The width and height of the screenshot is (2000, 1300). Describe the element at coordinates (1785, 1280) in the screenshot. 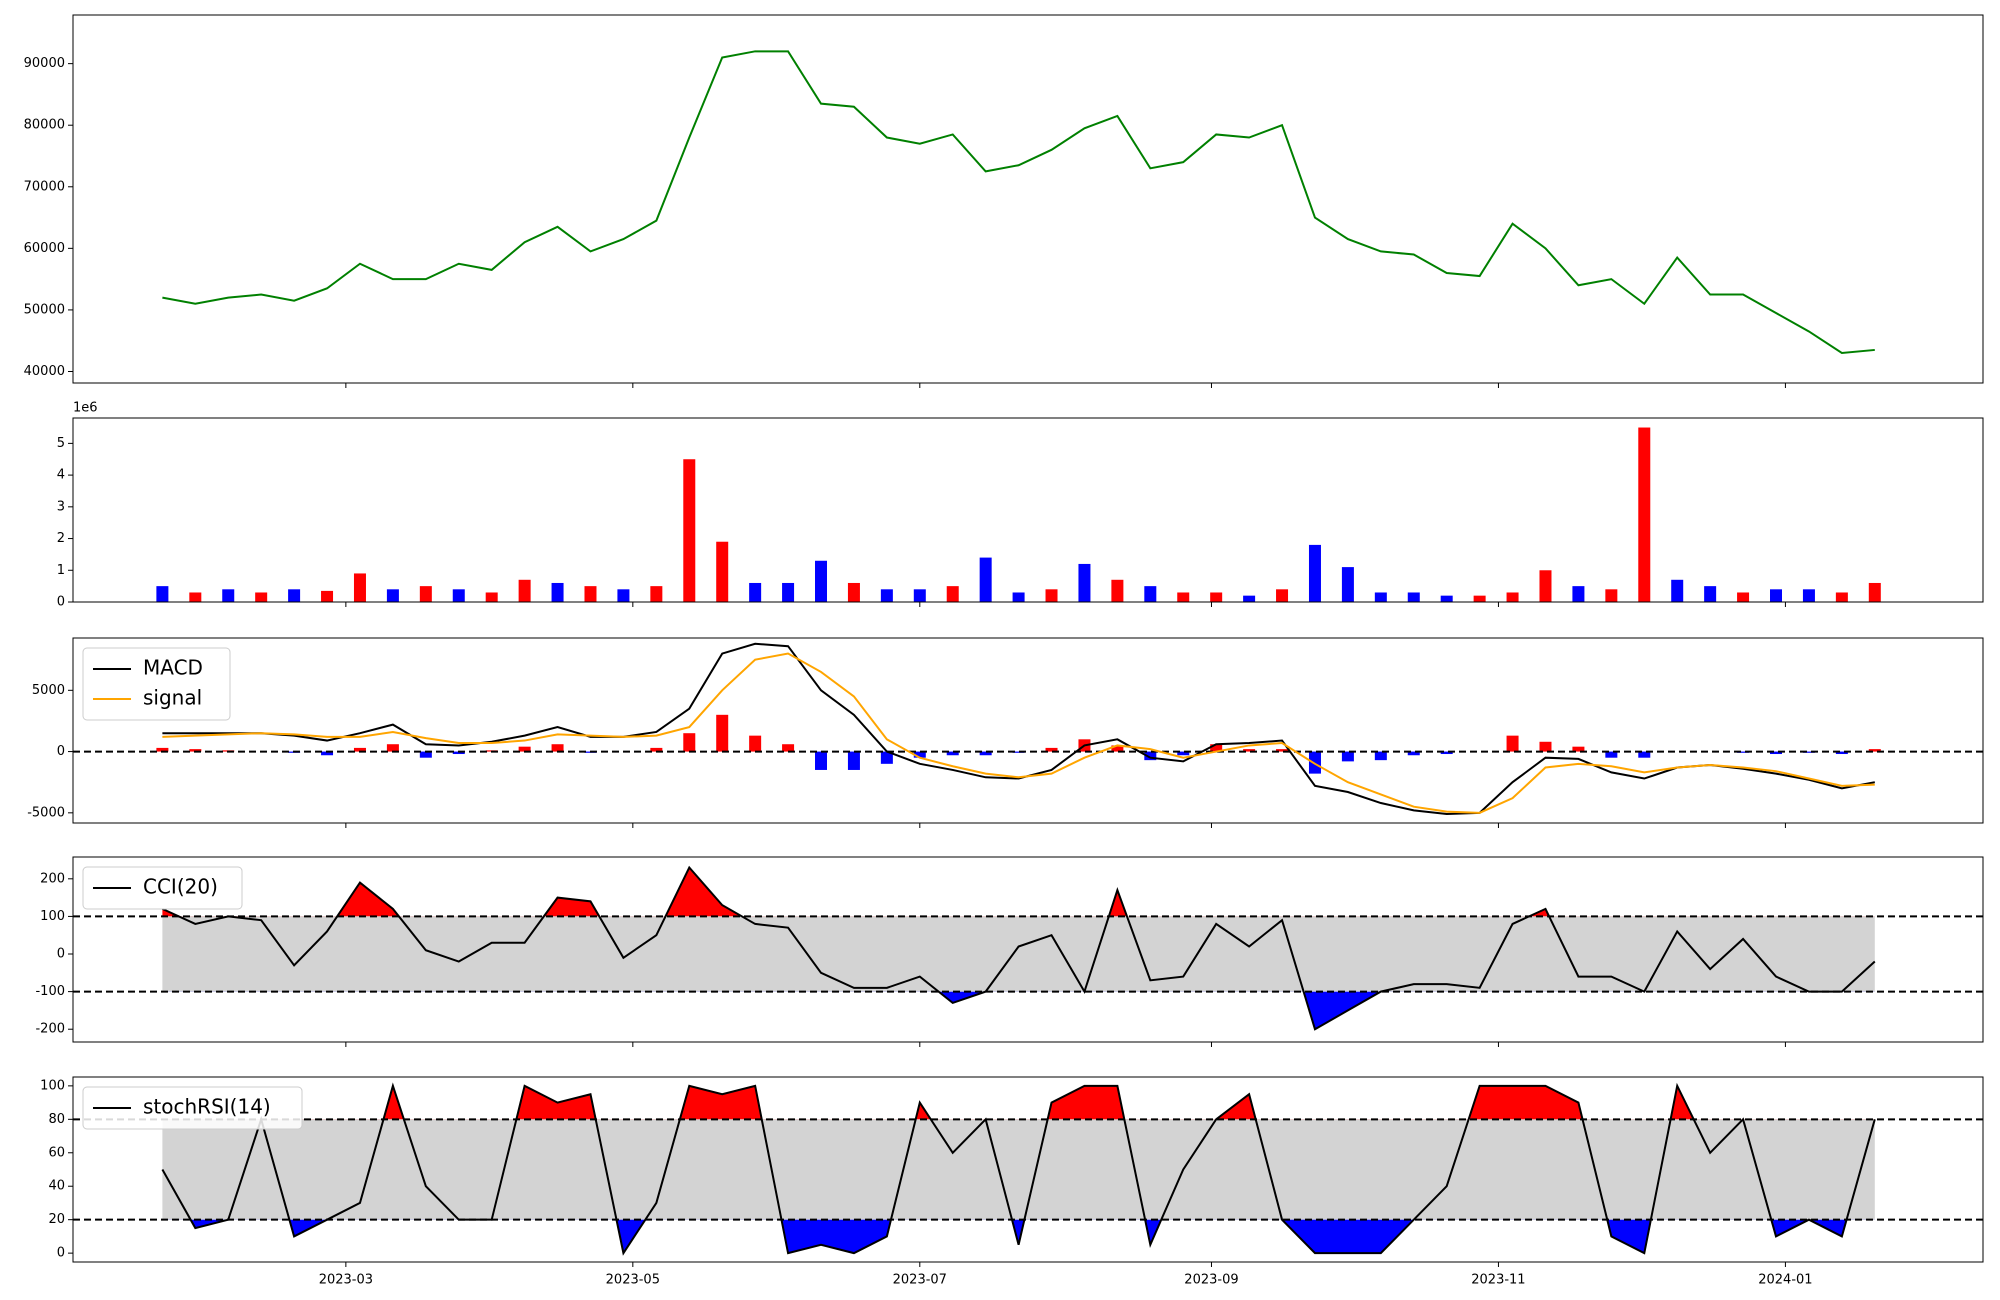

I see `x-tick-label: 2024-01` at that location.